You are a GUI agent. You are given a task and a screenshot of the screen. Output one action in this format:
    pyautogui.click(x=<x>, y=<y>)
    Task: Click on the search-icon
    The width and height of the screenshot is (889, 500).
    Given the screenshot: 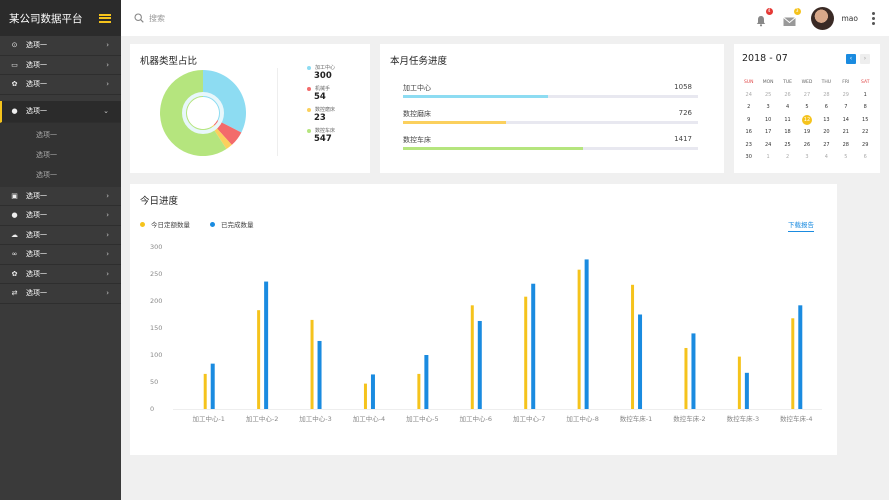 What is the action you would take?
    pyautogui.click(x=139, y=18)
    